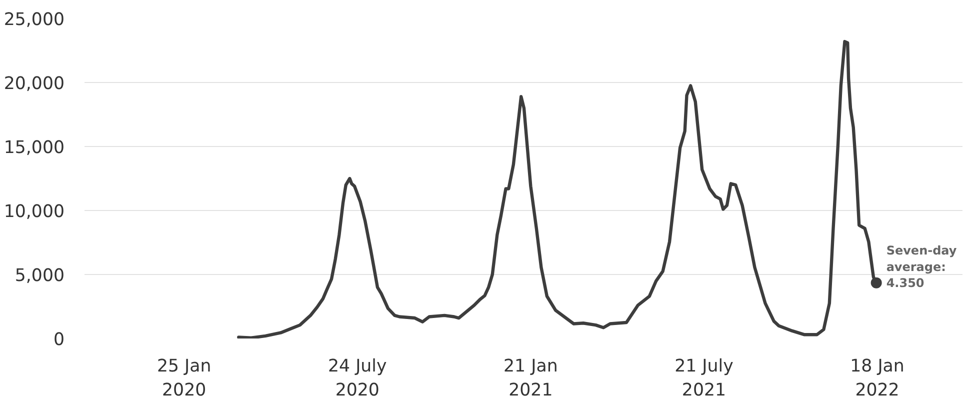 This screenshot has height=403, width=968. Describe the element at coordinates (357, 378) in the screenshot. I see `x-tick-label: 24 July 2020` at that location.